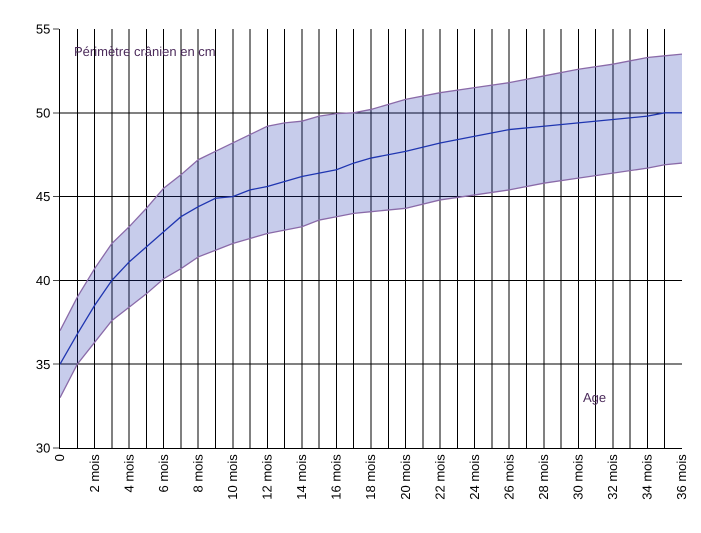 This screenshot has width=701, height=533. What do you see at coordinates (302, 477) in the screenshot?
I see `x-tick-label: 14 mois` at bounding box center [302, 477].